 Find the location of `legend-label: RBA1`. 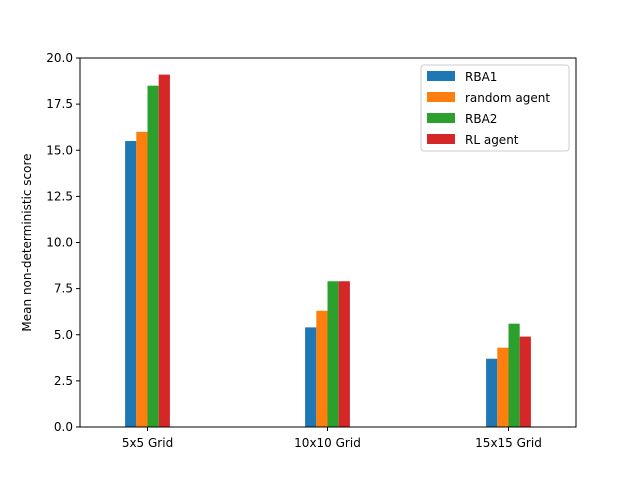

legend-label: RBA1 is located at coordinates (481, 77).